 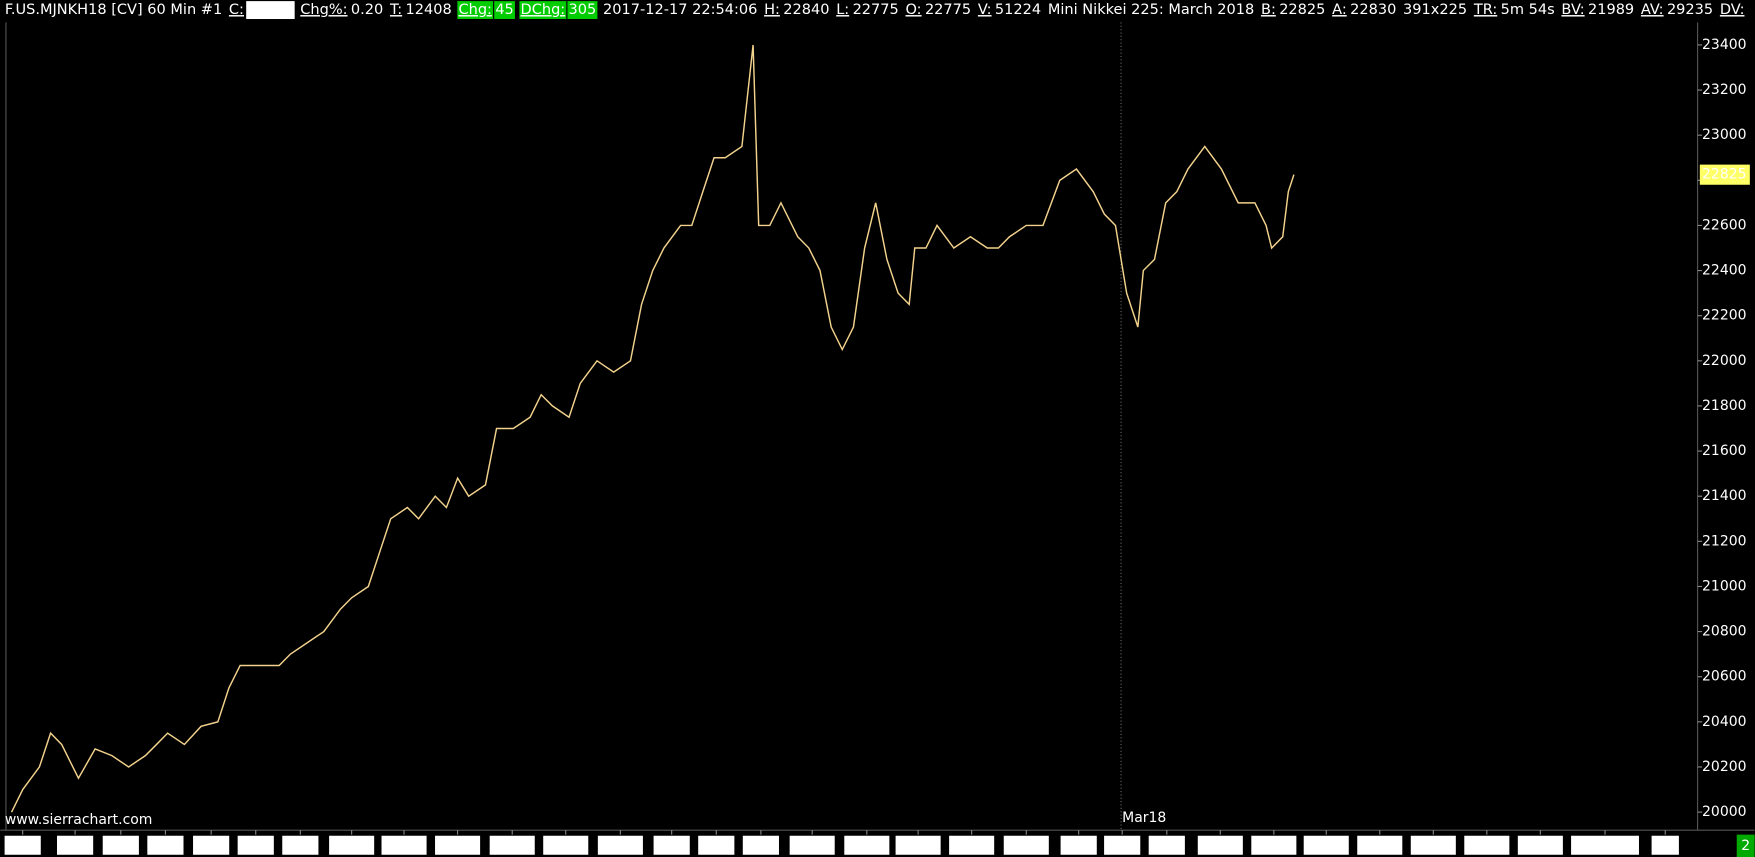 I want to click on header-box, so click(x=475, y=10).